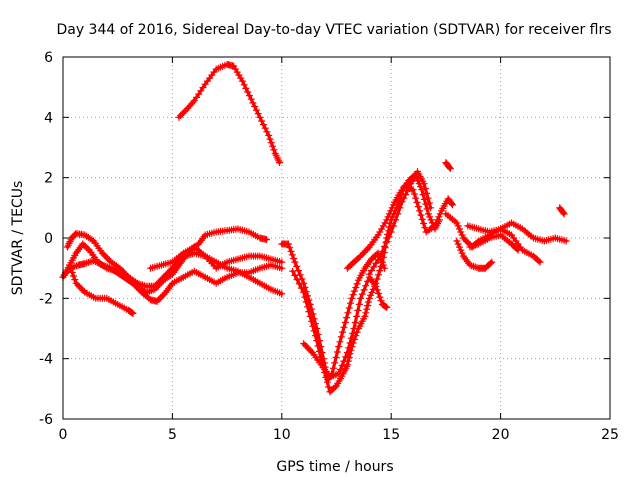 This screenshot has height=480, width=640. What do you see at coordinates (172, 435) in the screenshot?
I see `x-tick-label: 5` at bounding box center [172, 435].